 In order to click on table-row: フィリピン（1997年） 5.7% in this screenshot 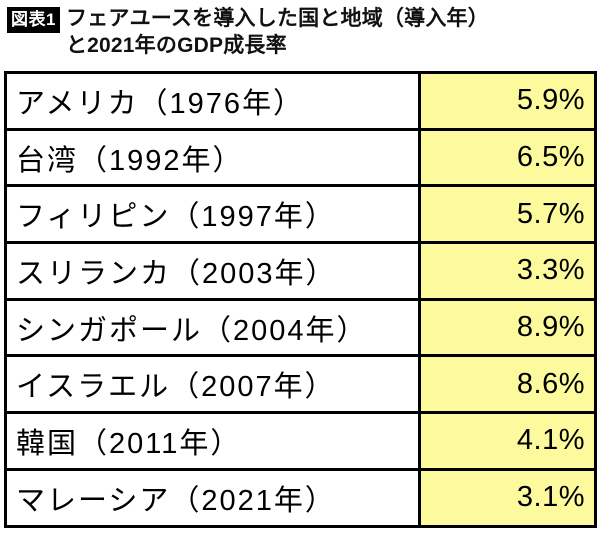, I will do `click(300, 214)`.